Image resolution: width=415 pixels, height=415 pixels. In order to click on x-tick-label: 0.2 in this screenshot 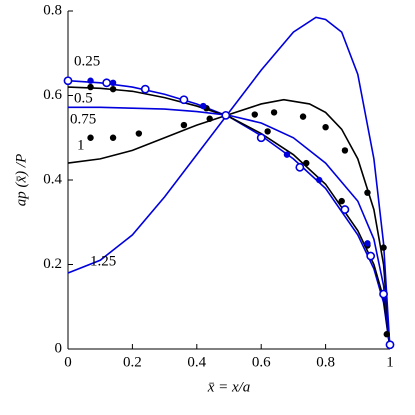, I will do `click(132, 362)`.